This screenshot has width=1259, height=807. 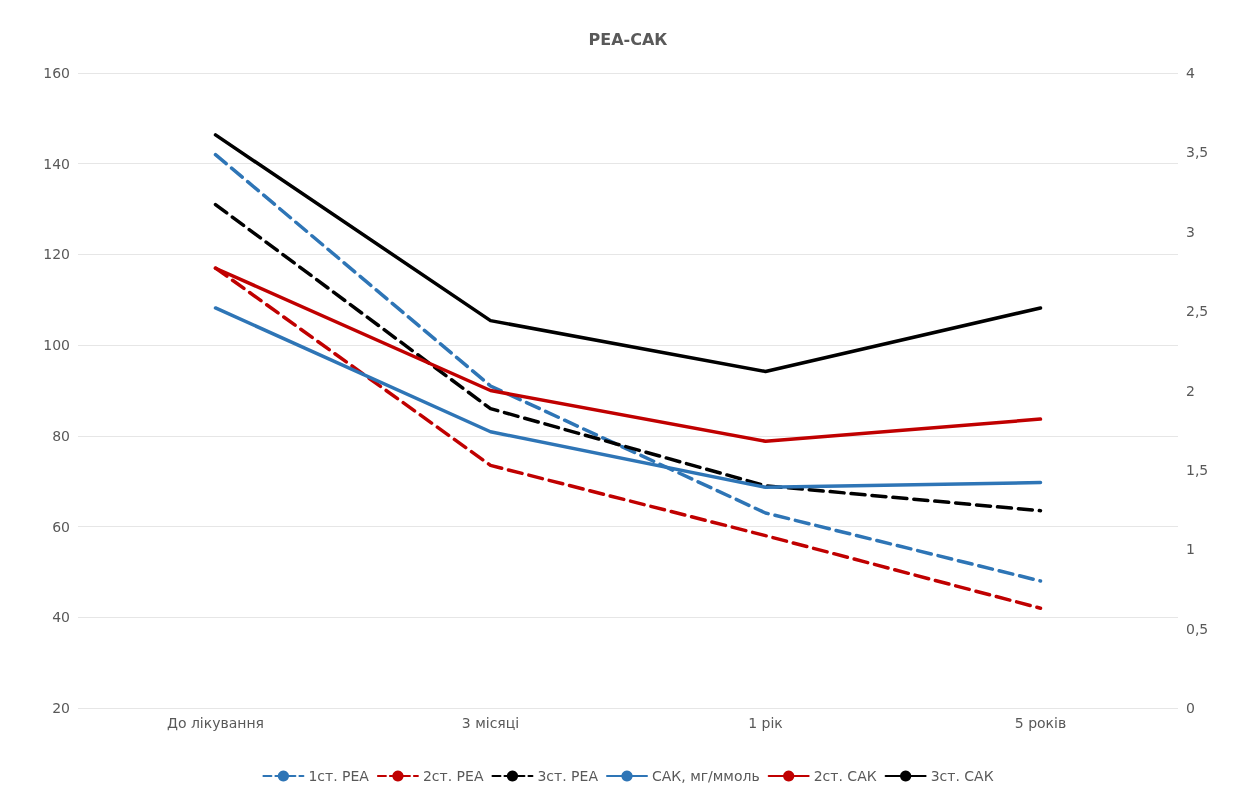 What do you see at coordinates (1190, 549) in the screenshot?
I see `y2-tick-label: 1` at bounding box center [1190, 549].